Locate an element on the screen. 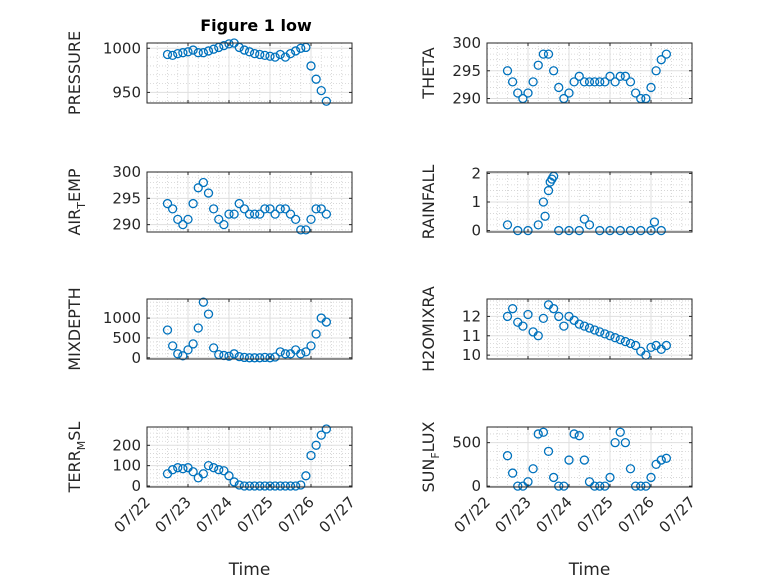 This screenshot has width=778, height=583. y-tick-label: 290 is located at coordinates (466, 99).